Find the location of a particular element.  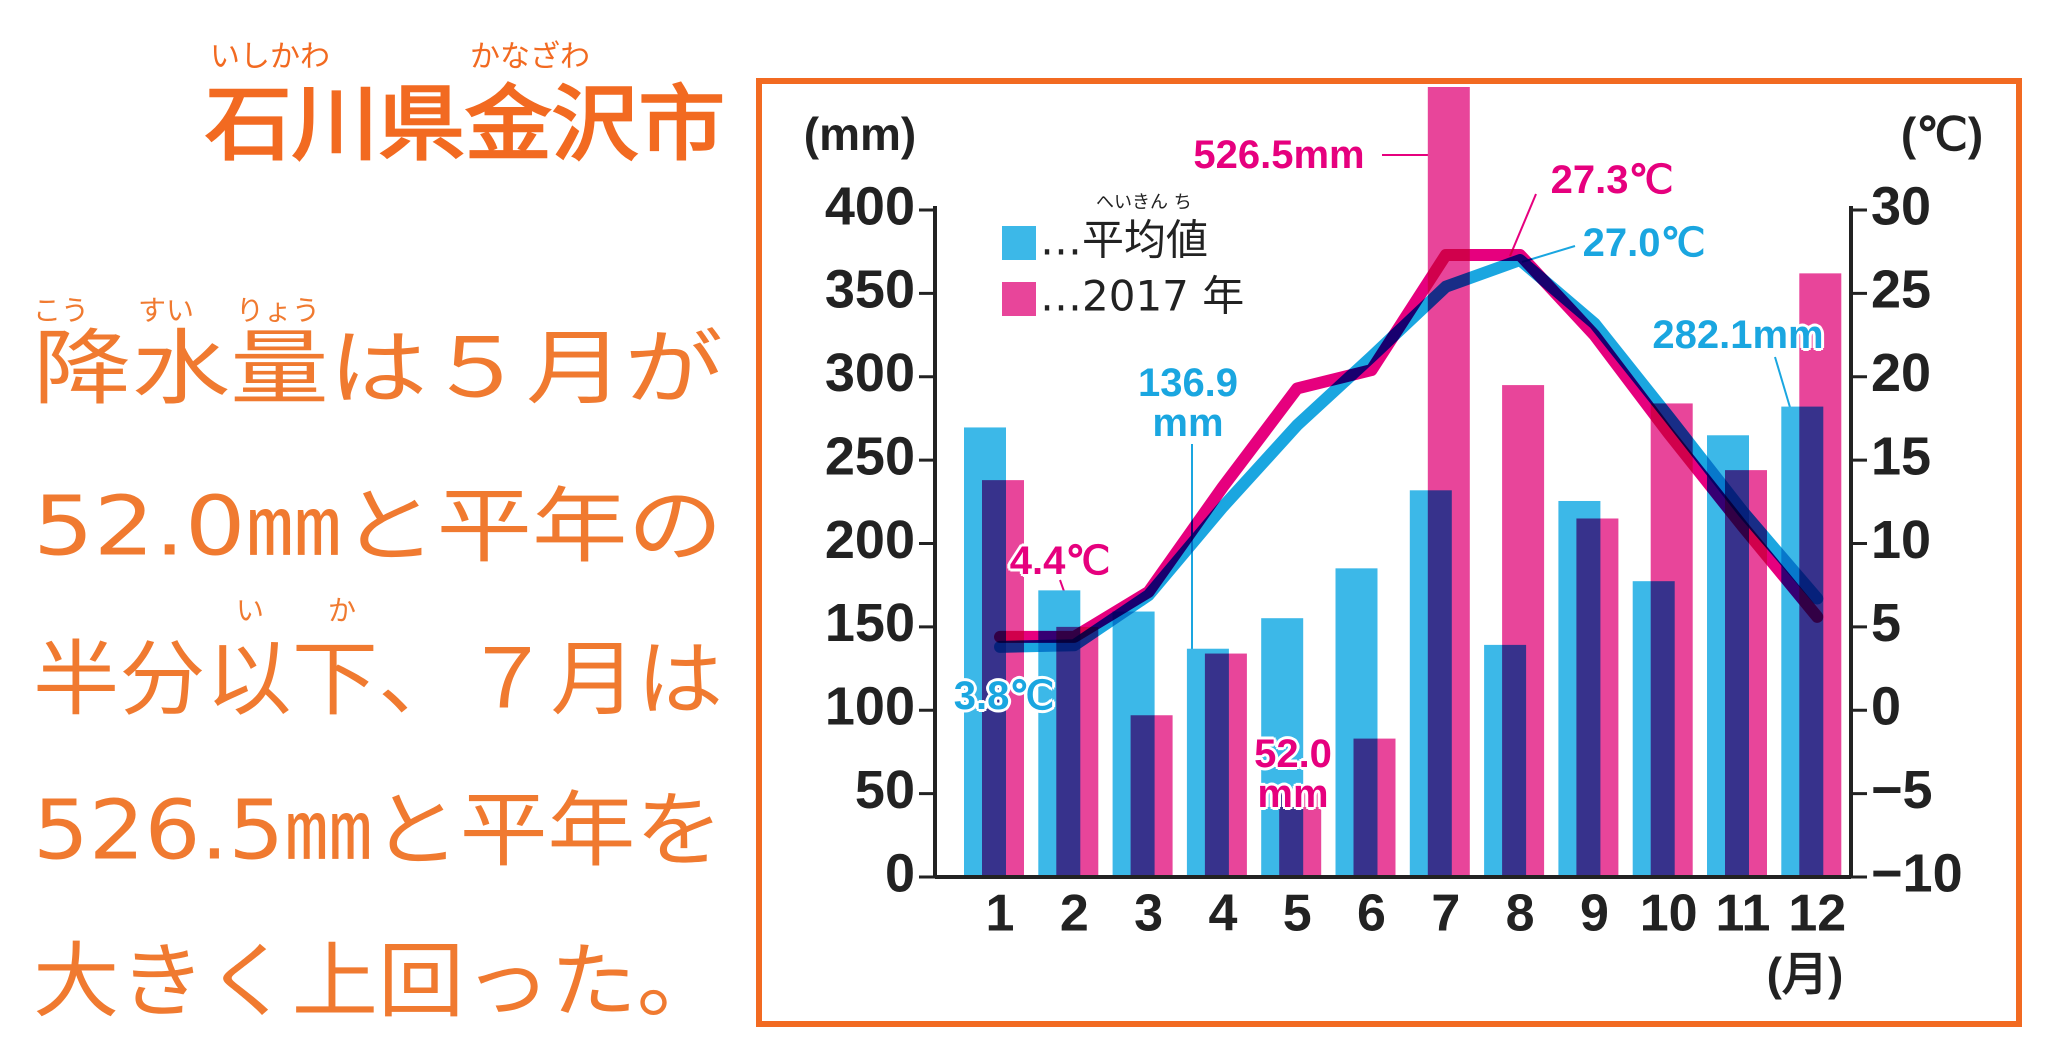

y-tick-label: 200 is located at coordinates (870, 540).